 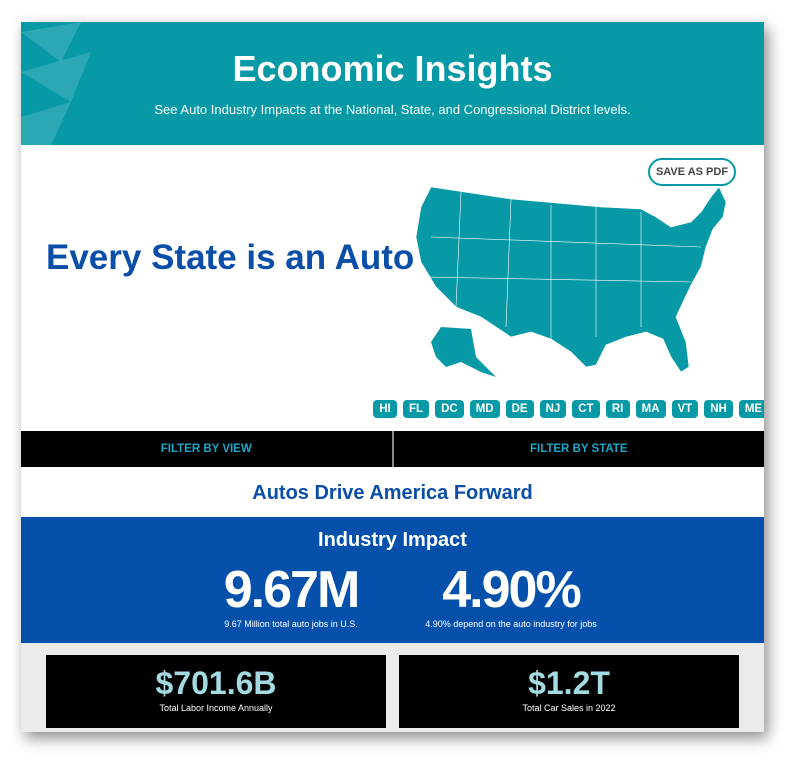 What do you see at coordinates (206, 449) in the screenshot?
I see `filter-by-view-button: FILTER BY VIEW` at bounding box center [206, 449].